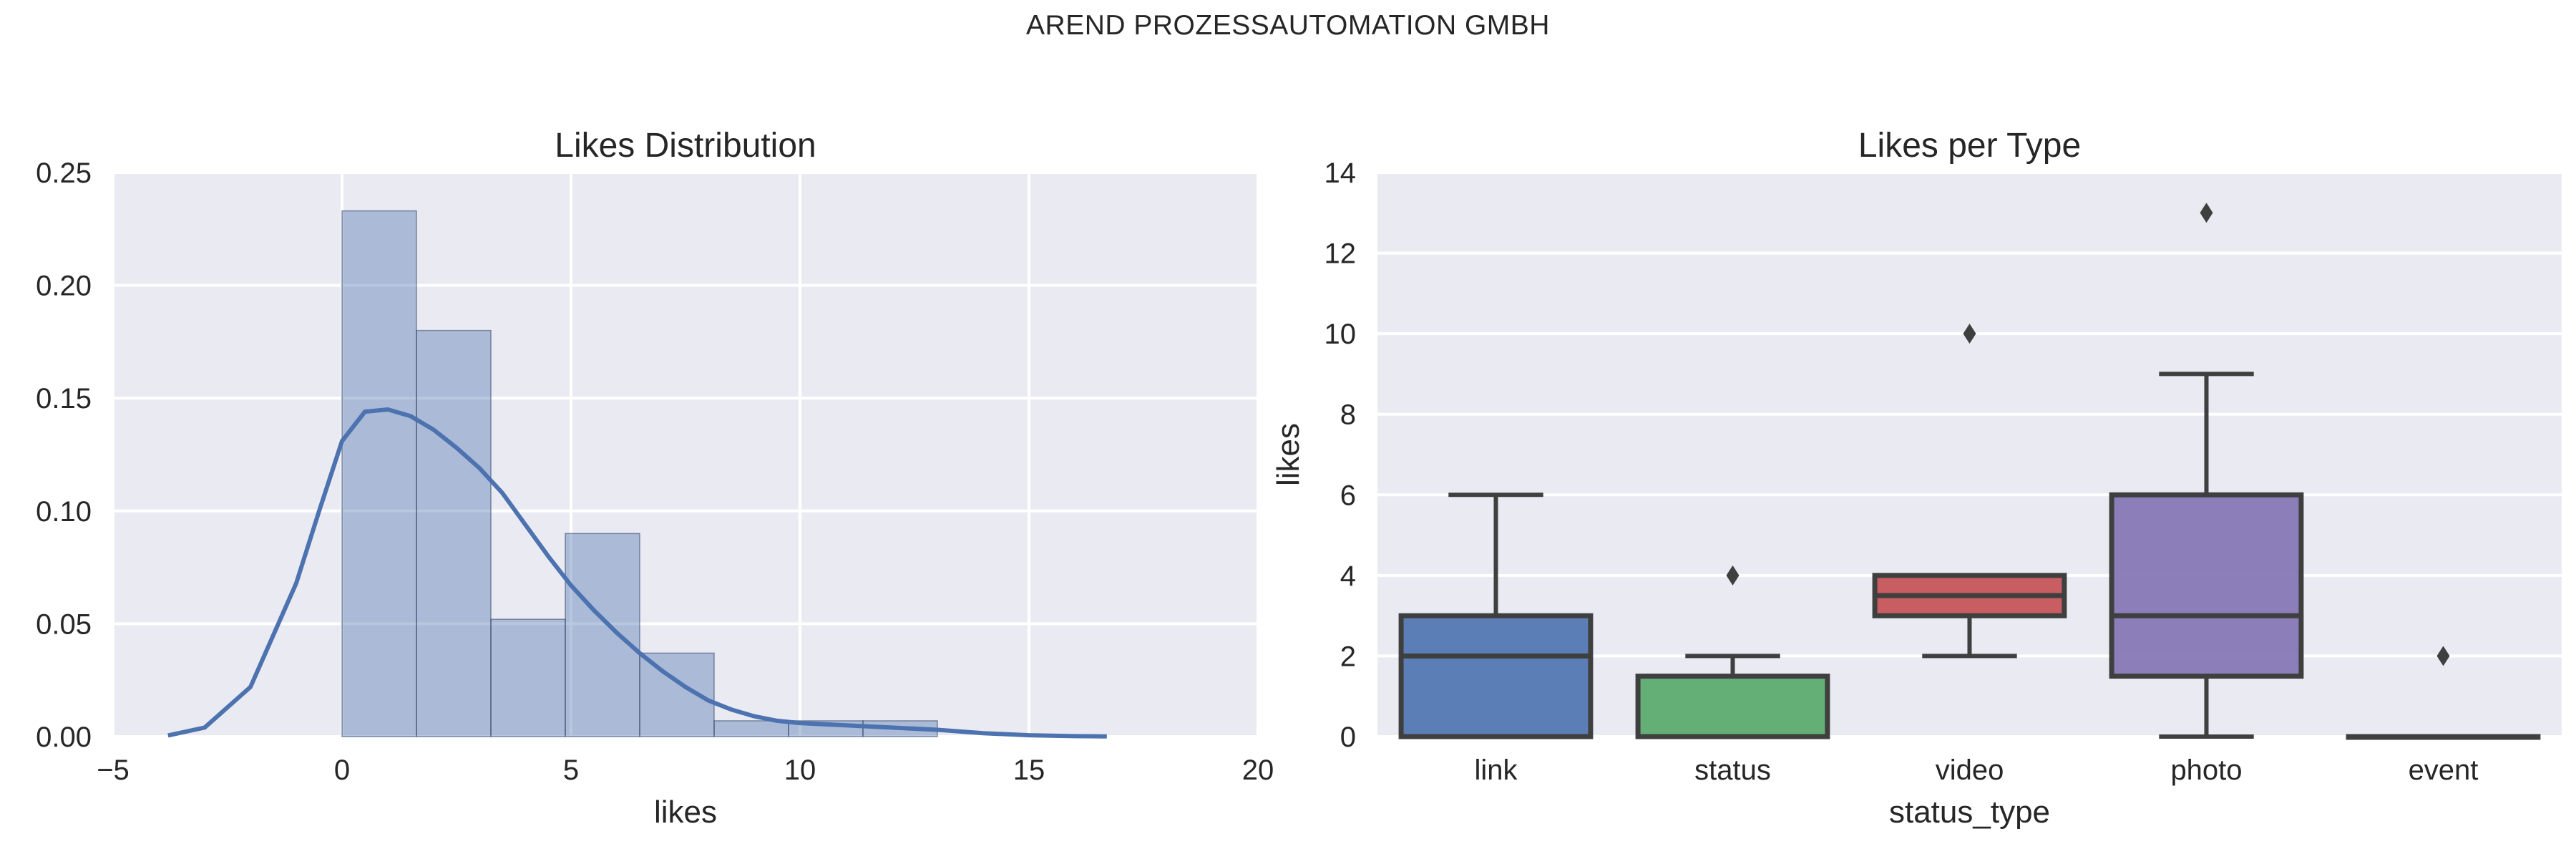  What do you see at coordinates (342, 770) in the screenshot?
I see `x-tick-label: 0` at bounding box center [342, 770].